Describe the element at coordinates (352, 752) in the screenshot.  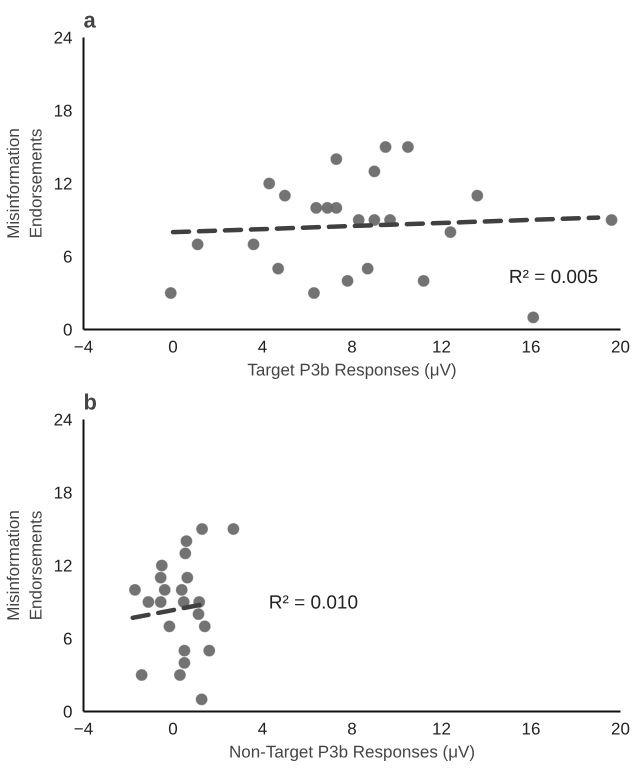
I see `x-axis-title: Non-Target P3b Responses (μV)` at that location.